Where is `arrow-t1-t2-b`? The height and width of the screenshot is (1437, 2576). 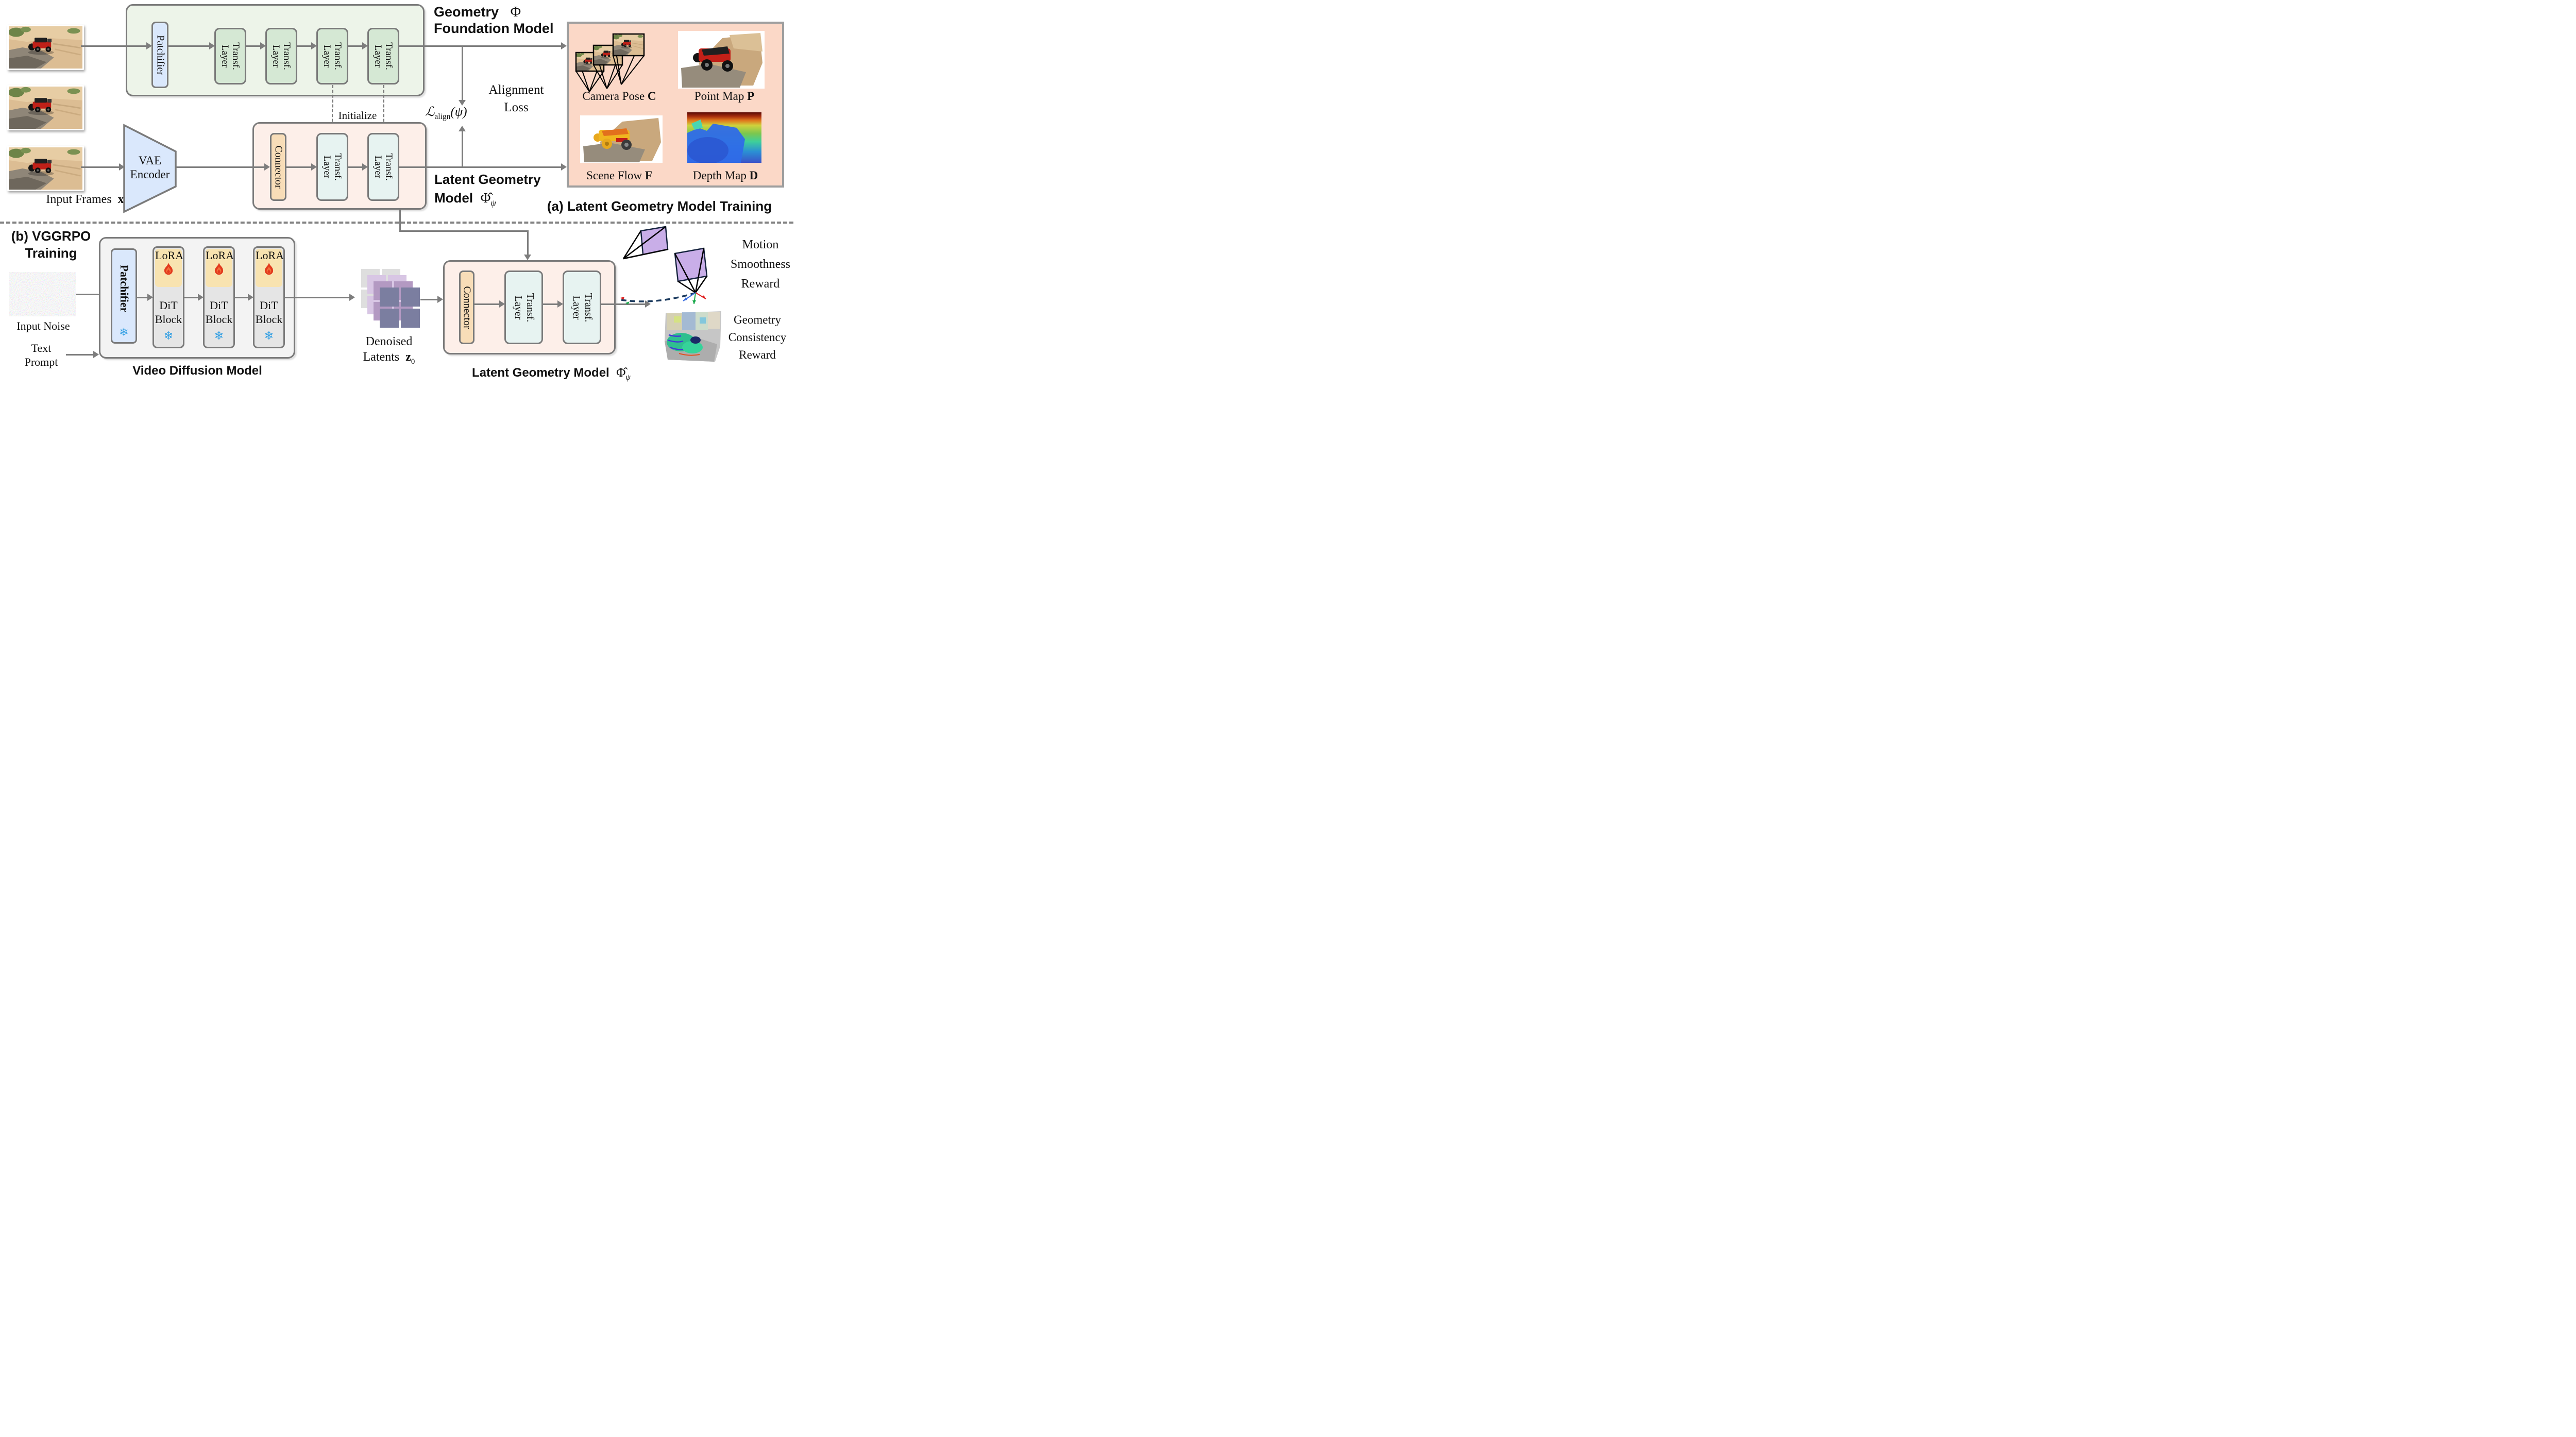
arrow-t1-t2-b is located at coordinates (550, 304).